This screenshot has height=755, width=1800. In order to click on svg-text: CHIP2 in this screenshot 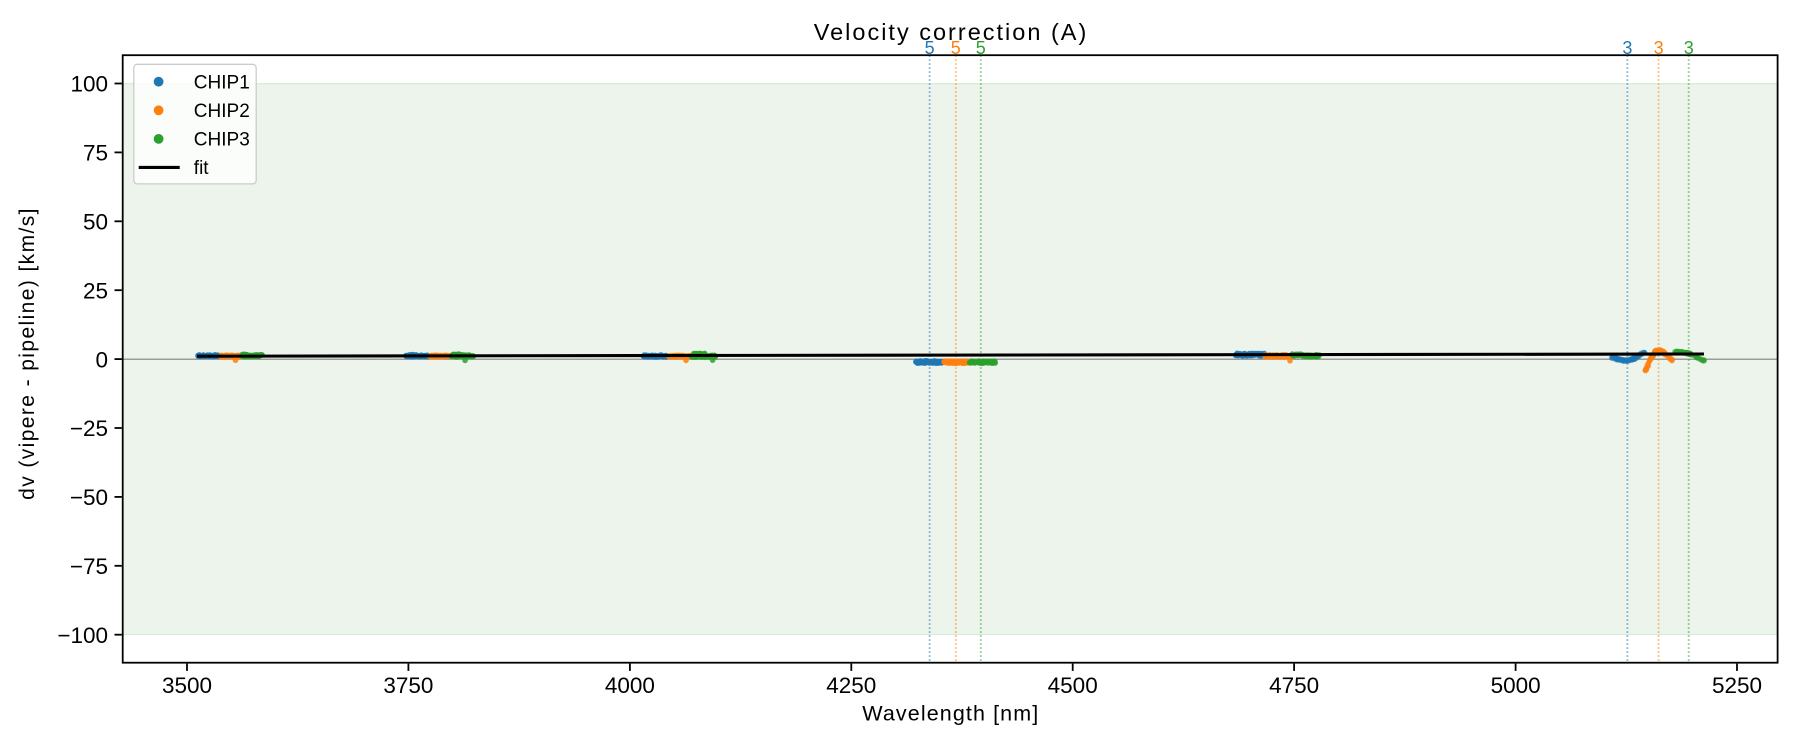, I will do `click(222, 111)`.